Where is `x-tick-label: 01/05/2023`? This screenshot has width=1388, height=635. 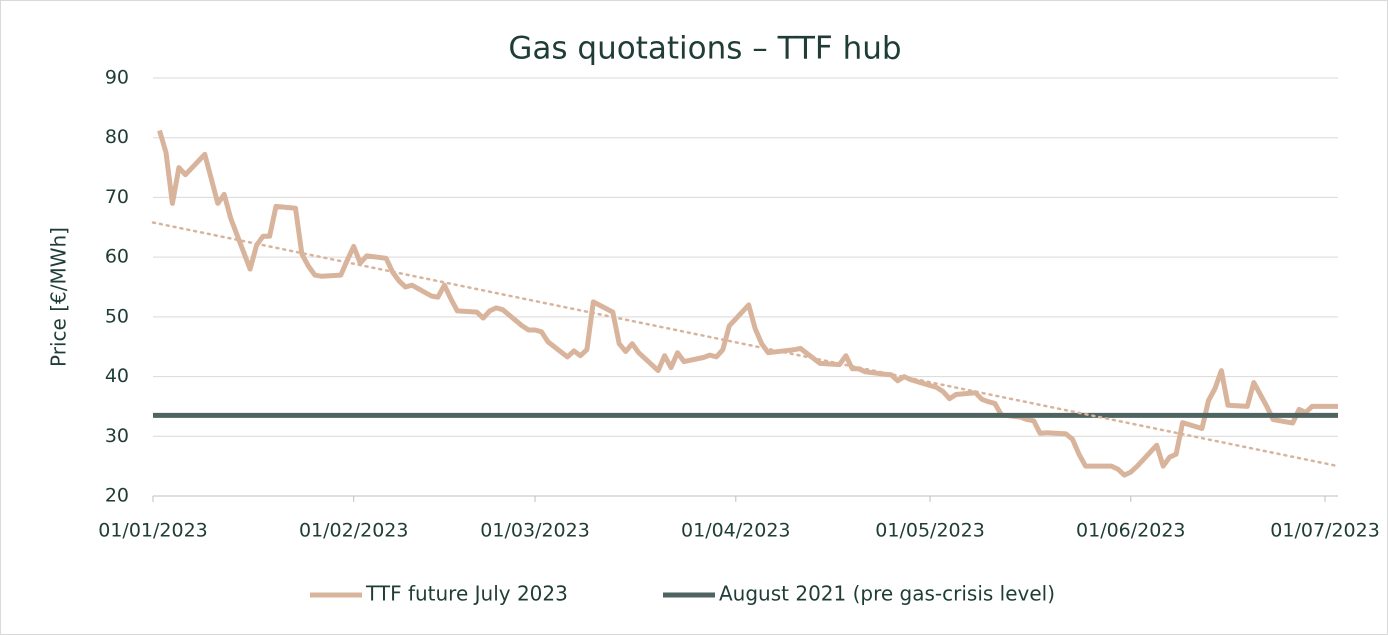 x-tick-label: 01/05/2023 is located at coordinates (930, 531).